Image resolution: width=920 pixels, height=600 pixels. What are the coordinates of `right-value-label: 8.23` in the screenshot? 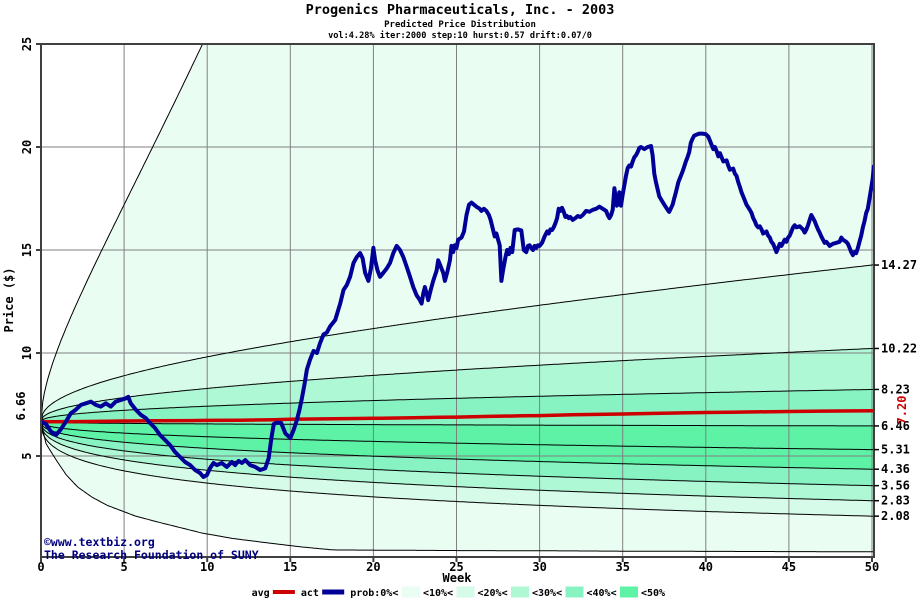 It's located at (895, 389).